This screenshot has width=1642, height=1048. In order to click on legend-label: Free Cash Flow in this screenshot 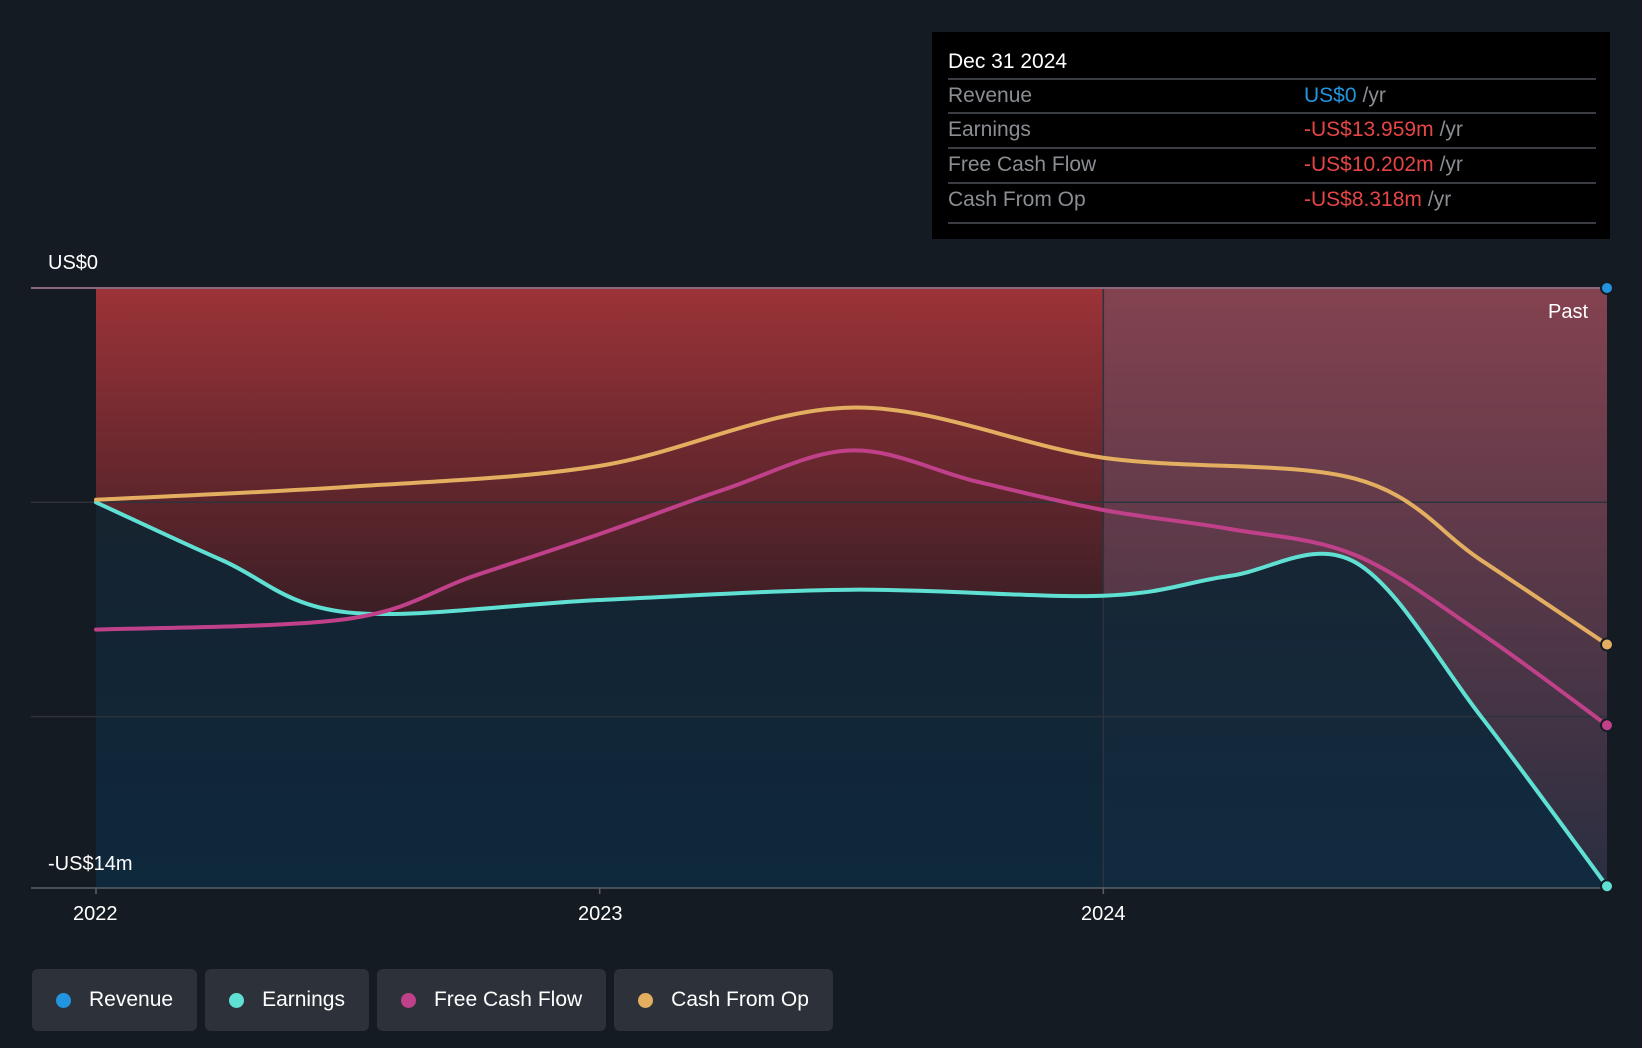, I will do `click(508, 999)`.